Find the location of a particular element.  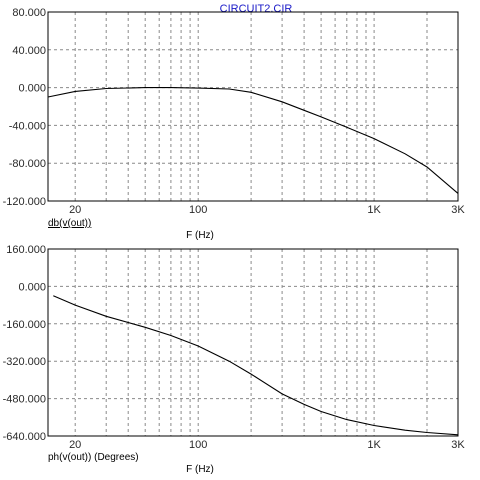

y-tick-label: -80.000 is located at coordinates (27, 164).